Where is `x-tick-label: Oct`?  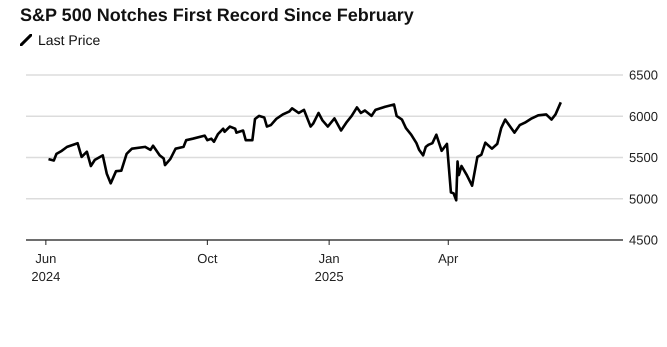 x-tick-label: Oct is located at coordinates (207, 258).